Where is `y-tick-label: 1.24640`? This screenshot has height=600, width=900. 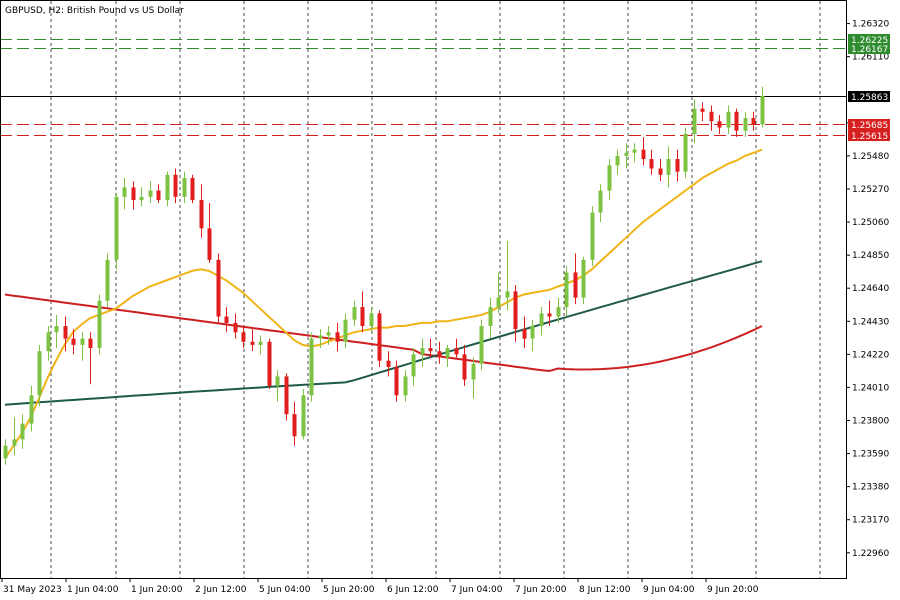
y-tick-label: 1.24640 is located at coordinates (870, 289).